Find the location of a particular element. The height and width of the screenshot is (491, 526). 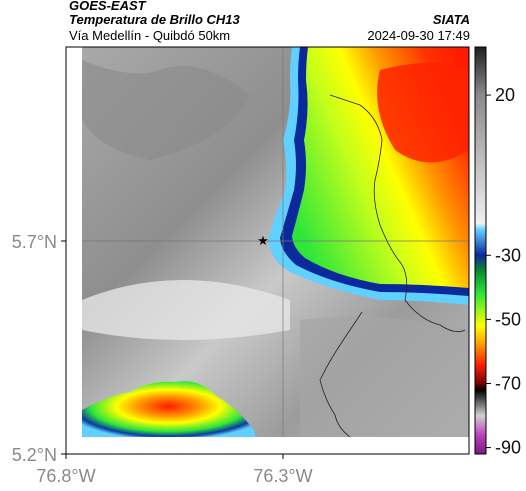

timestamp-label: 2024-09-30 17:49 is located at coordinates (418, 35).